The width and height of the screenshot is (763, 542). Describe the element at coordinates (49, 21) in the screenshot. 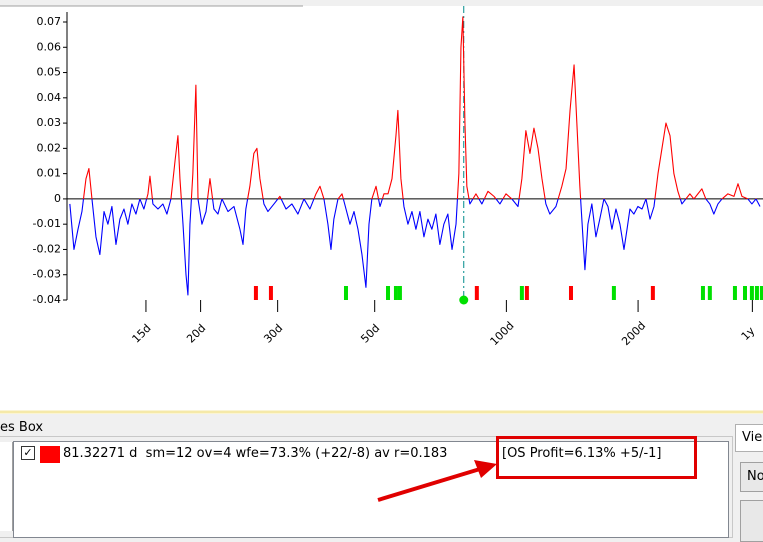

I see `y-tick-label: 0.07` at that location.